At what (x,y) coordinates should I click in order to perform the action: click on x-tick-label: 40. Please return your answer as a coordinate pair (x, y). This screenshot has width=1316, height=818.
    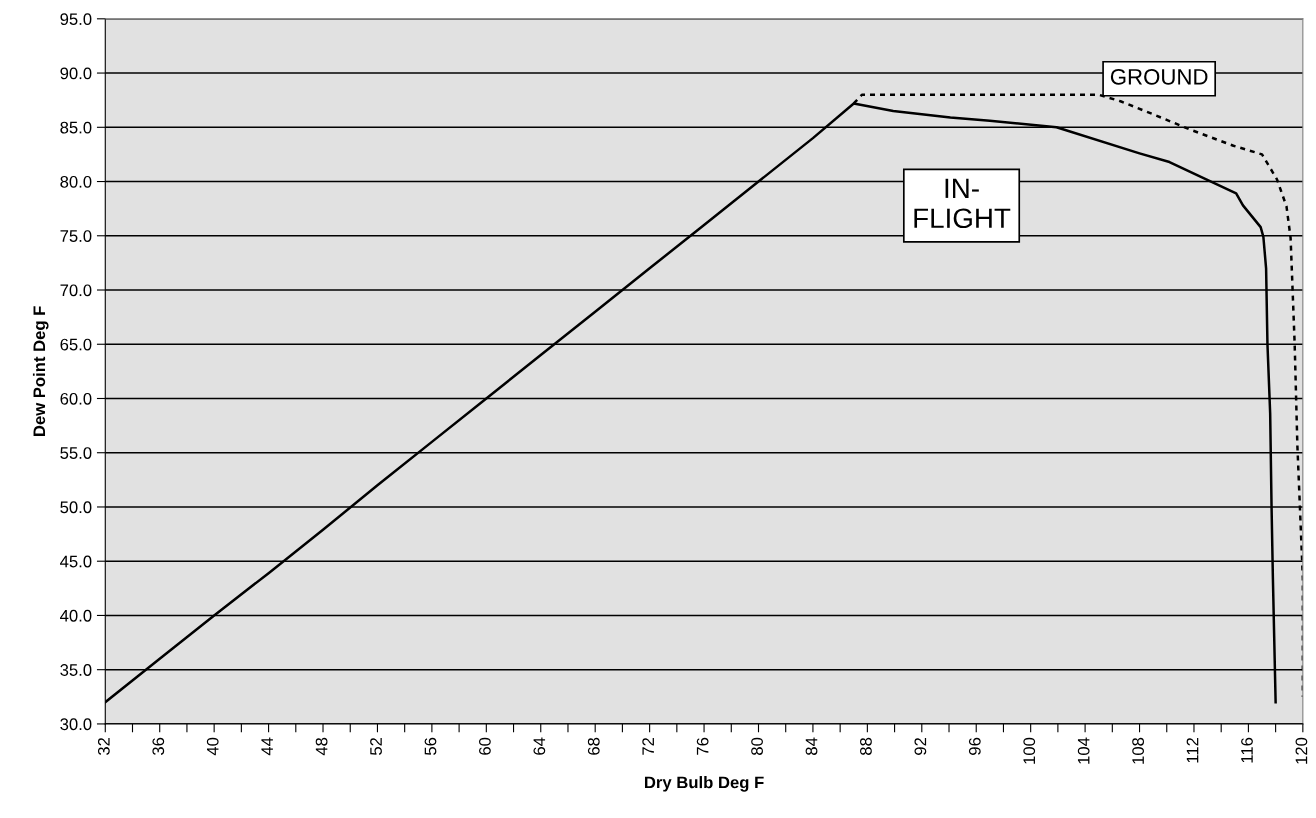
    Looking at the image, I should click on (212, 746).